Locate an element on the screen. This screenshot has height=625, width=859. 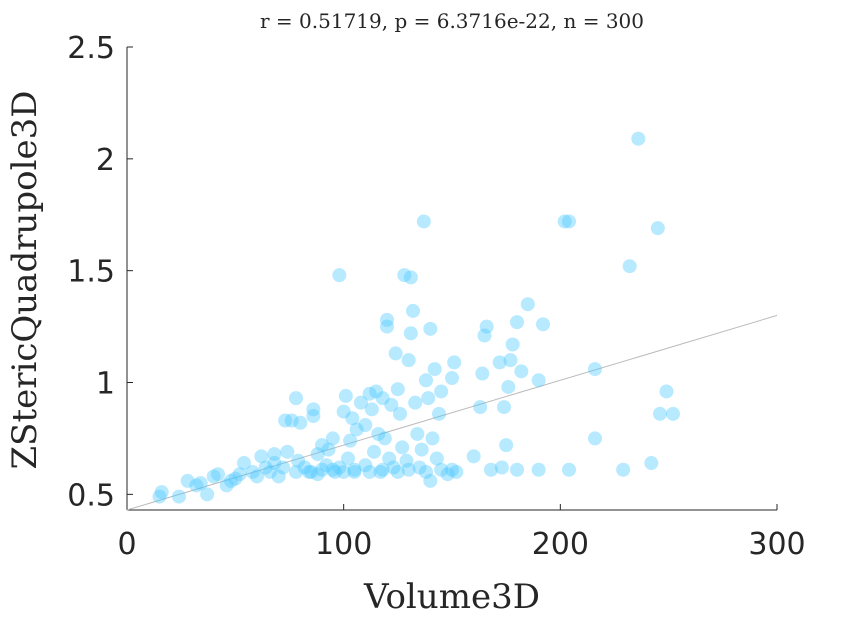
x-tick-label: 0 is located at coordinates (126, 544).